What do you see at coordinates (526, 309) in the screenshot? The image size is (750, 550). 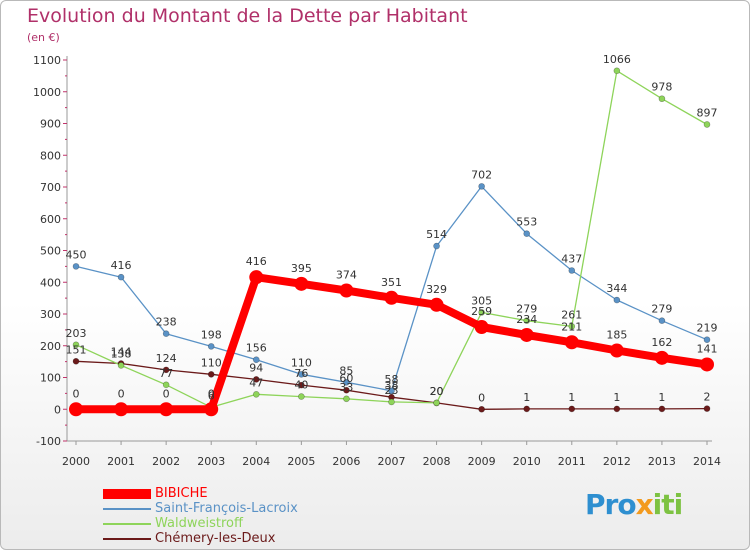 I see `data-label: 279` at bounding box center [526, 309].